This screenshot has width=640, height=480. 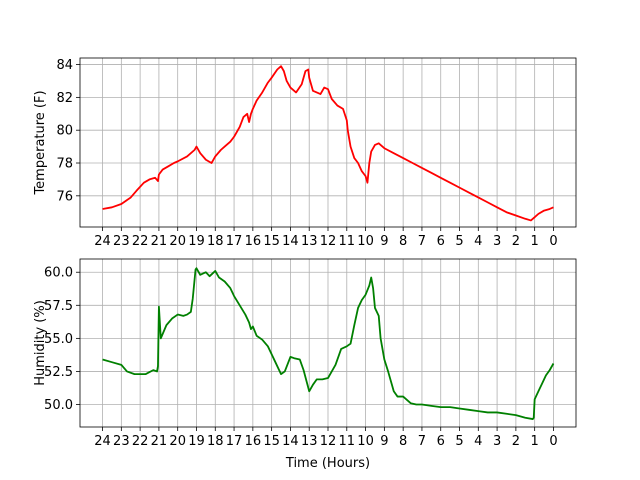 I want to click on temperature-x-tick-label: 23, so click(x=121, y=241).